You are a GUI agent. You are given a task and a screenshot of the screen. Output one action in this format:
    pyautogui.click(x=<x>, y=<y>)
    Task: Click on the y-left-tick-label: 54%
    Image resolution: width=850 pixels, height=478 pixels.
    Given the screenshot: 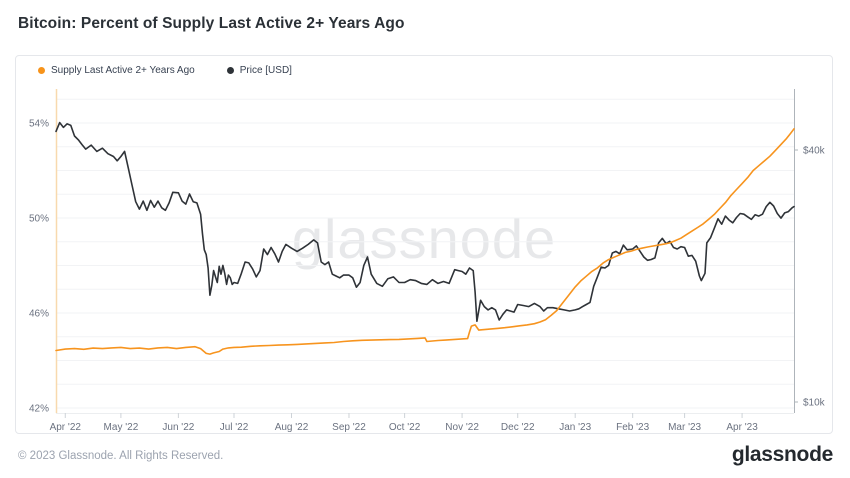 What is the action you would take?
    pyautogui.click(x=39, y=124)
    